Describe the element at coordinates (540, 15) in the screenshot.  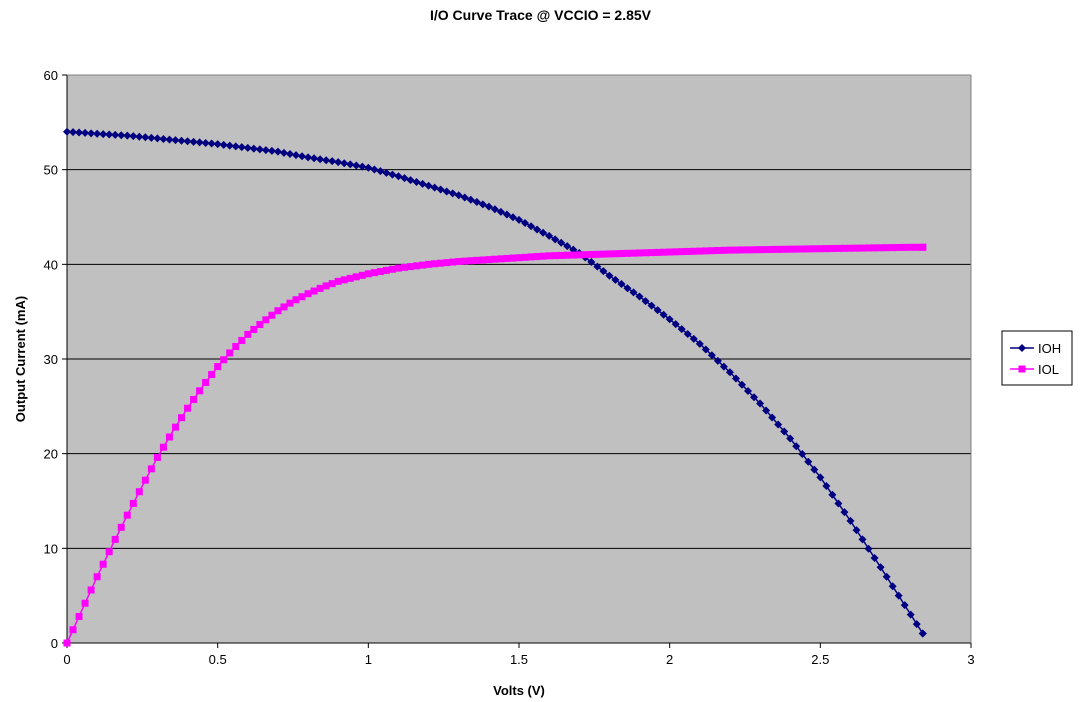
I see `chart-title: I/O Curve Trace @ VCCIO = 2.85V` at that location.